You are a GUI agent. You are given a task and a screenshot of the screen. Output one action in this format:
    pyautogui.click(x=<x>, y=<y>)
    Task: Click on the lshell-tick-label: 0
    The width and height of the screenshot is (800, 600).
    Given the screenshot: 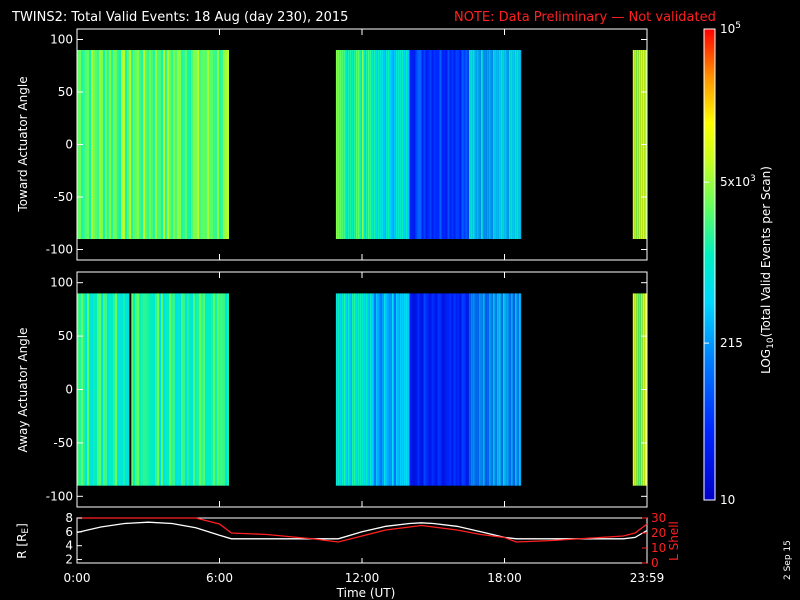 What is the action you would take?
    pyautogui.click(x=655, y=563)
    